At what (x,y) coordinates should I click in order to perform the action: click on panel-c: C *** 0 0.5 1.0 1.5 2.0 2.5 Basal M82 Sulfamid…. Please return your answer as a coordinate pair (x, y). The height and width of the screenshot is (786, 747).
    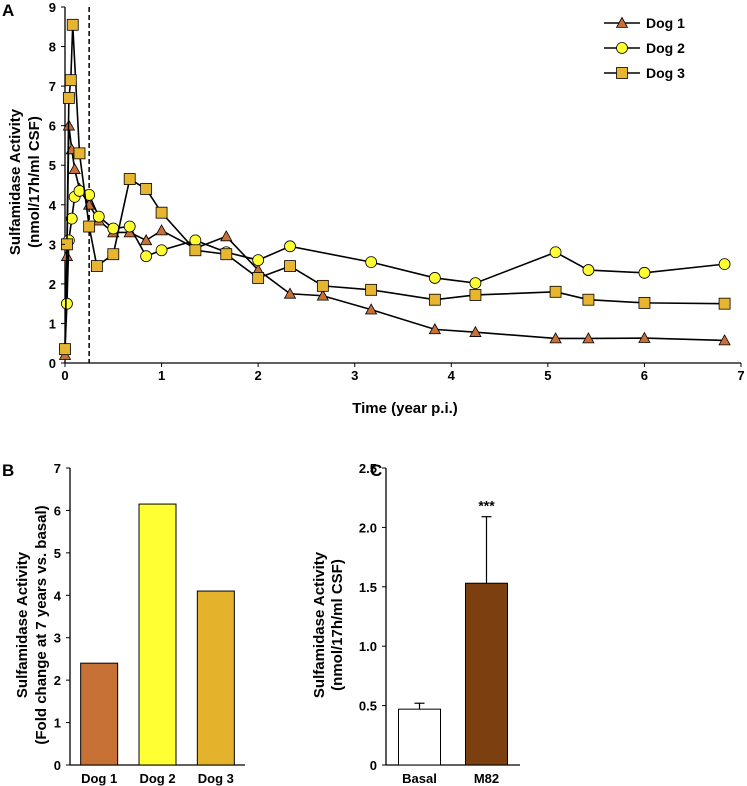
    Looking at the image, I should click on (415, 623).